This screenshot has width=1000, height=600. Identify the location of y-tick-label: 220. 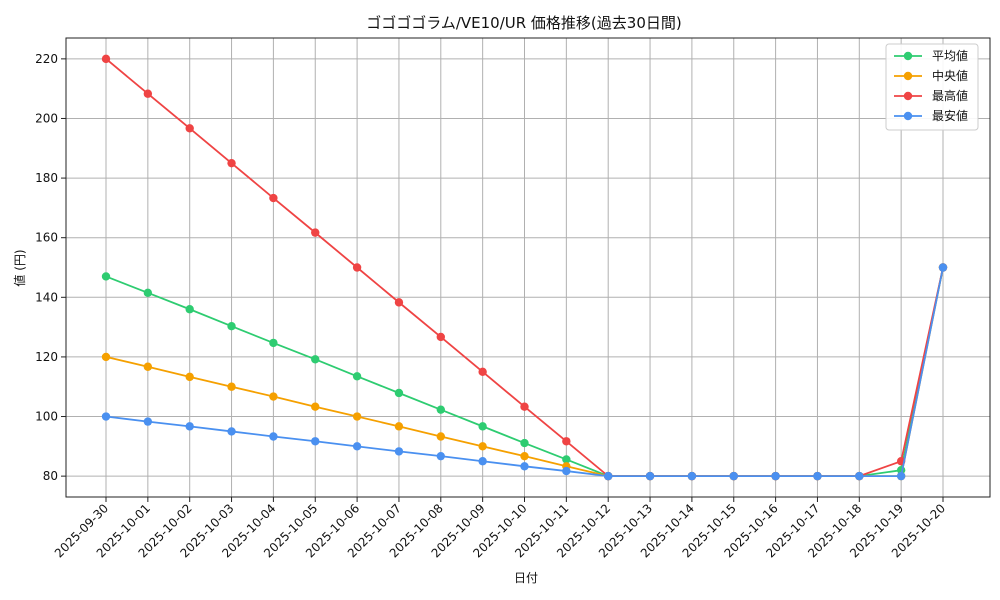
(46, 59).